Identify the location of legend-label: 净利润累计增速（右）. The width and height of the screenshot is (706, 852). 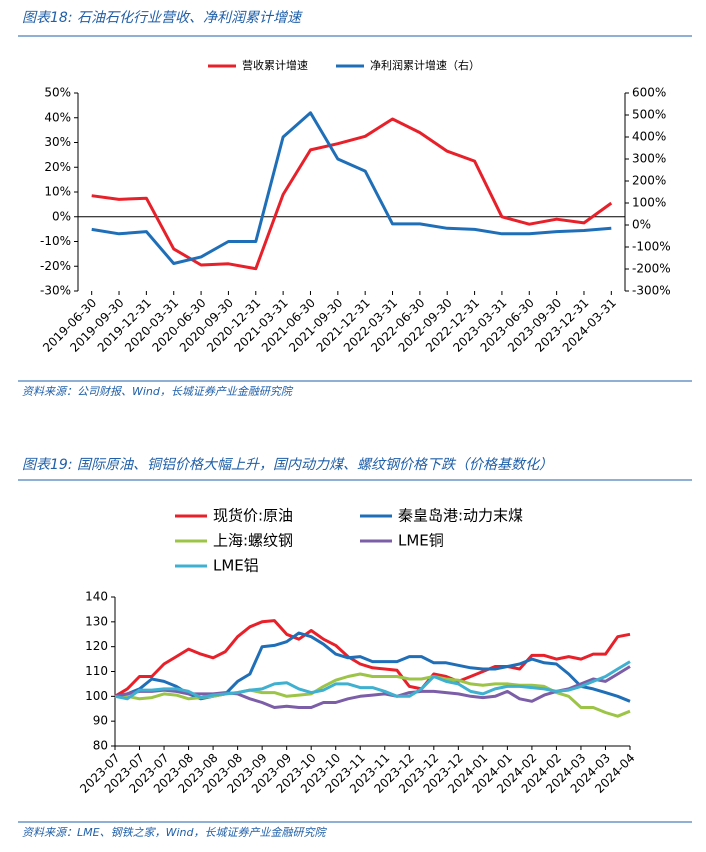
(425, 65).